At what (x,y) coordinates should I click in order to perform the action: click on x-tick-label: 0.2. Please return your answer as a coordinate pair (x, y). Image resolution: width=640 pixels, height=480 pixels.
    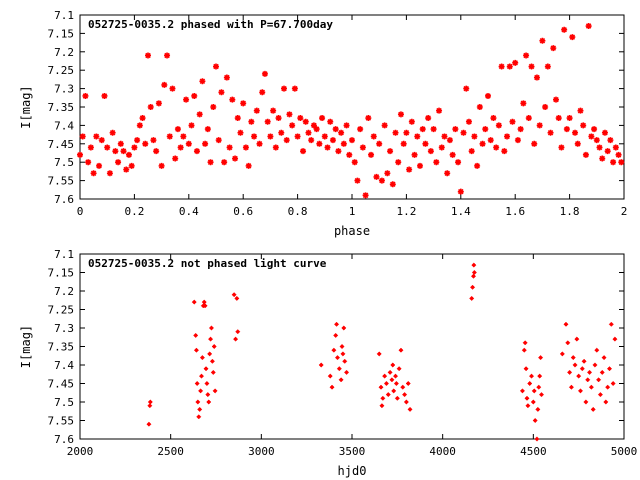
    Looking at the image, I should click on (134, 211).